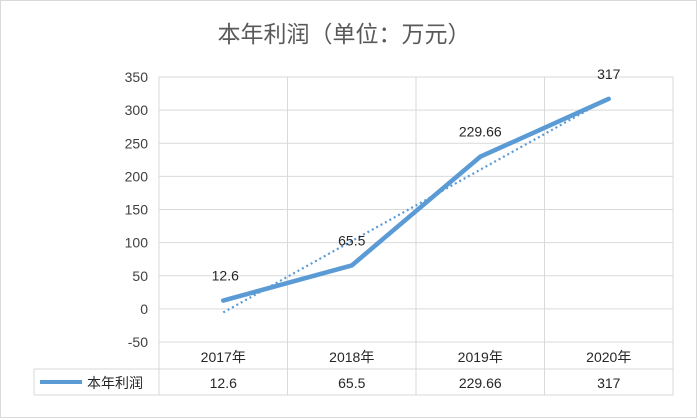 This screenshot has width=697, height=418. Describe the element at coordinates (480, 383) in the screenshot. I see `table-value: 229.66` at that location.